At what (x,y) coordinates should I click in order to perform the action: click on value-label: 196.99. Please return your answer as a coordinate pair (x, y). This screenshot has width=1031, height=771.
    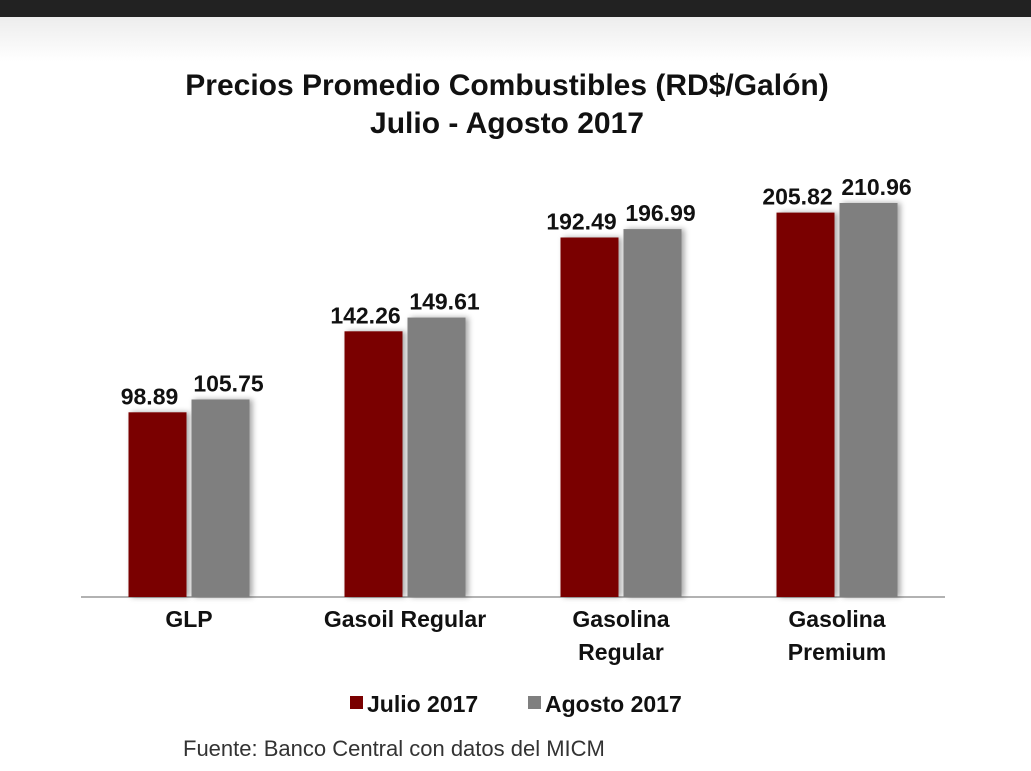
    Looking at the image, I should click on (660, 213).